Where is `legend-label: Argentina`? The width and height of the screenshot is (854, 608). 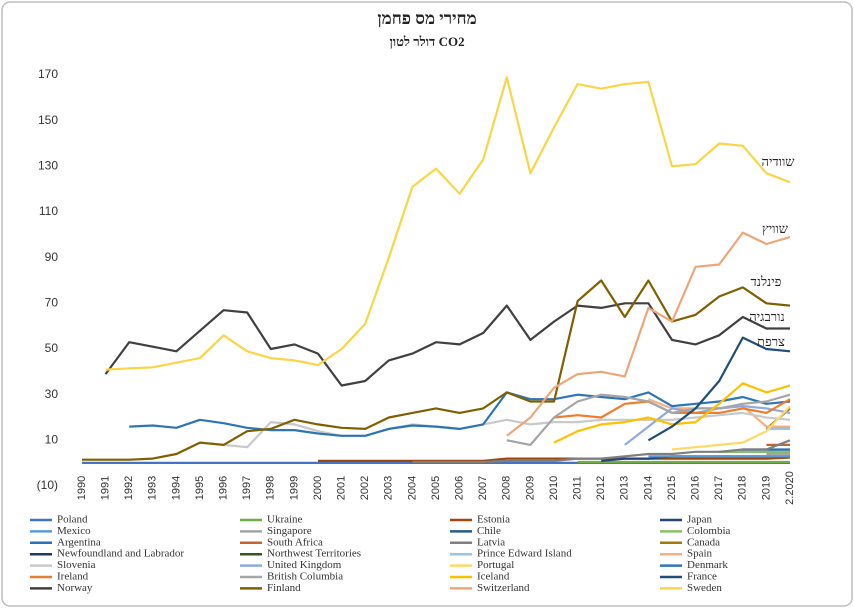 legend-label: Argentina is located at coordinates (79, 542).